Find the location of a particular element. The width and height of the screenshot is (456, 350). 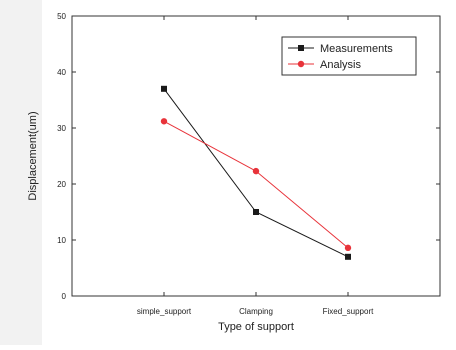

x-tick-label: simple_support is located at coordinates (164, 311).